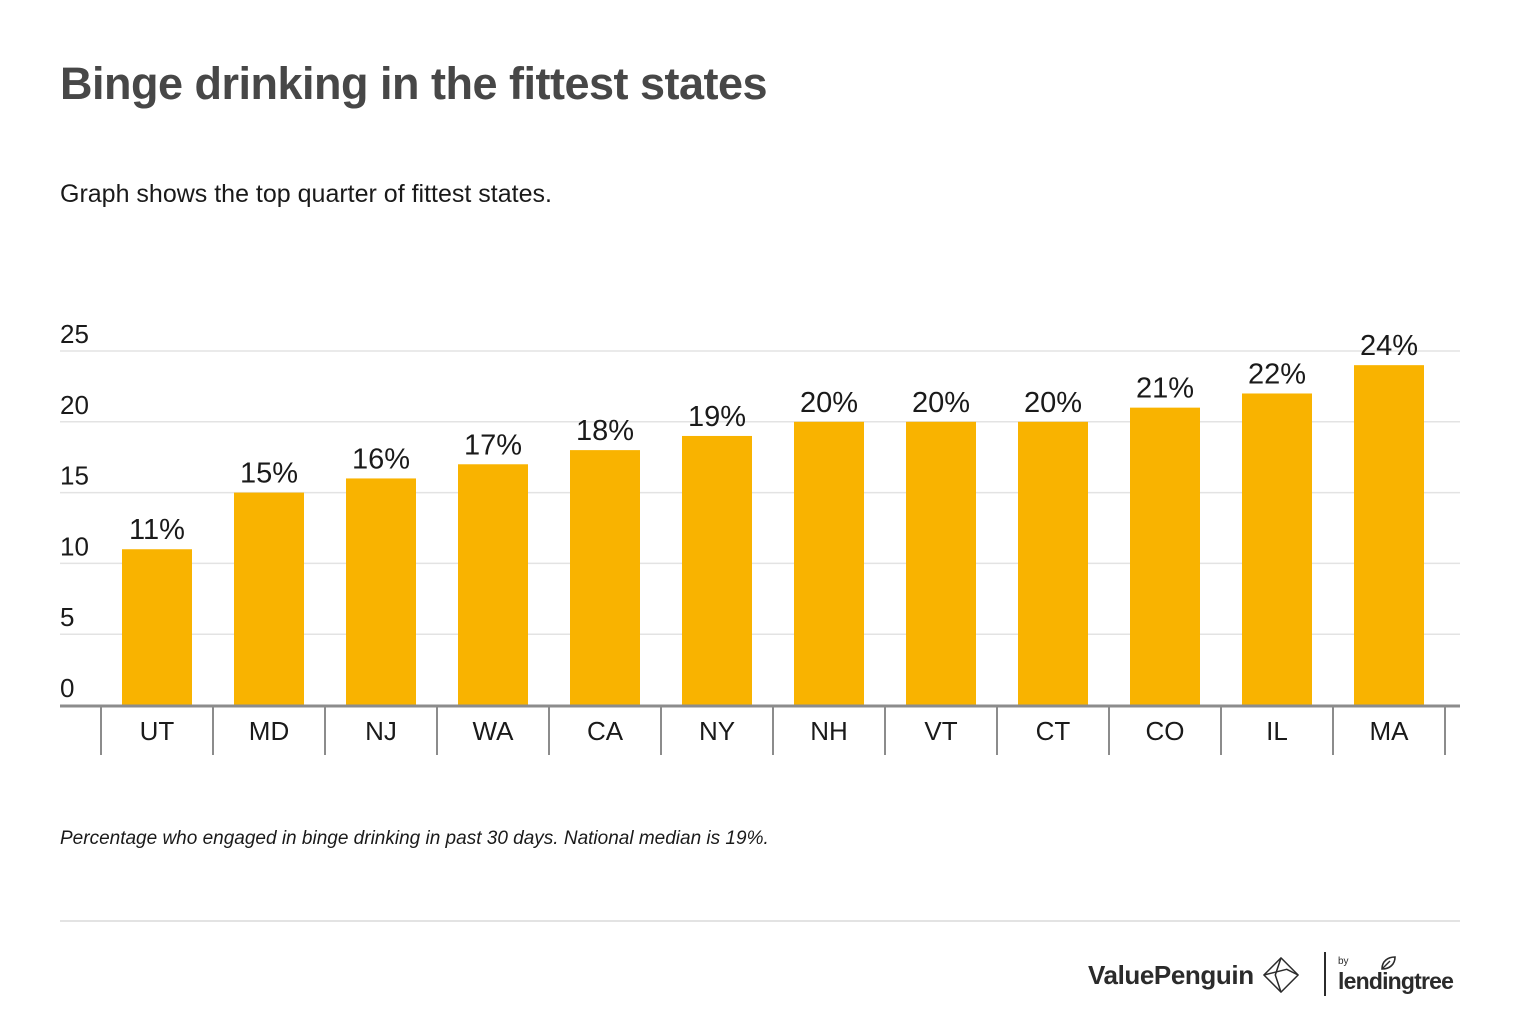 This screenshot has width=1520, height=1030. Describe the element at coordinates (74, 546) in the screenshot. I see `y-tick-label: 10` at that location.